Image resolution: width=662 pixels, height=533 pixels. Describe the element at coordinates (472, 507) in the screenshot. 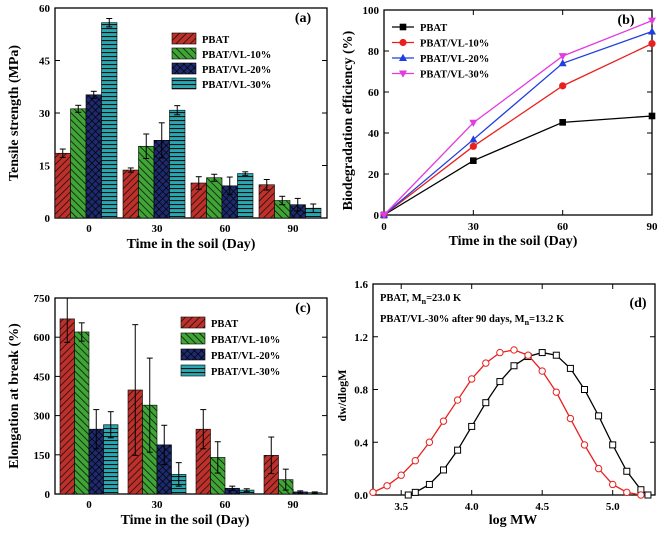

I see `x-tick-label: 4.0` at that location.